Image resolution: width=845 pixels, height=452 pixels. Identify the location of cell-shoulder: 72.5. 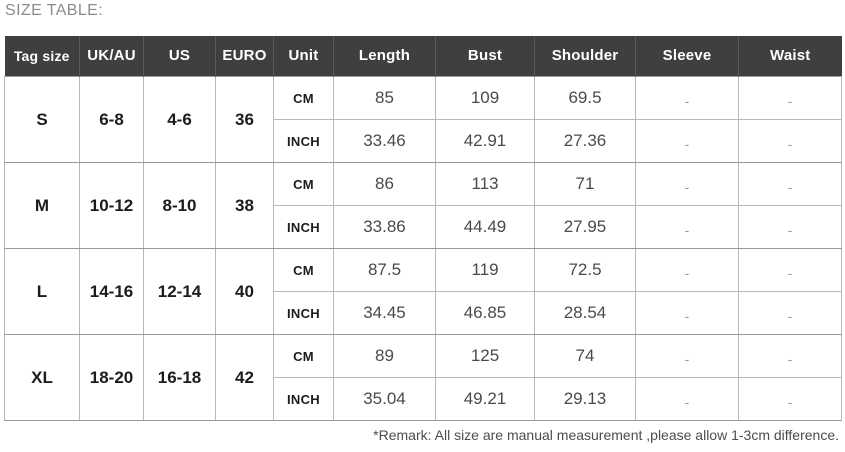
(585, 270).